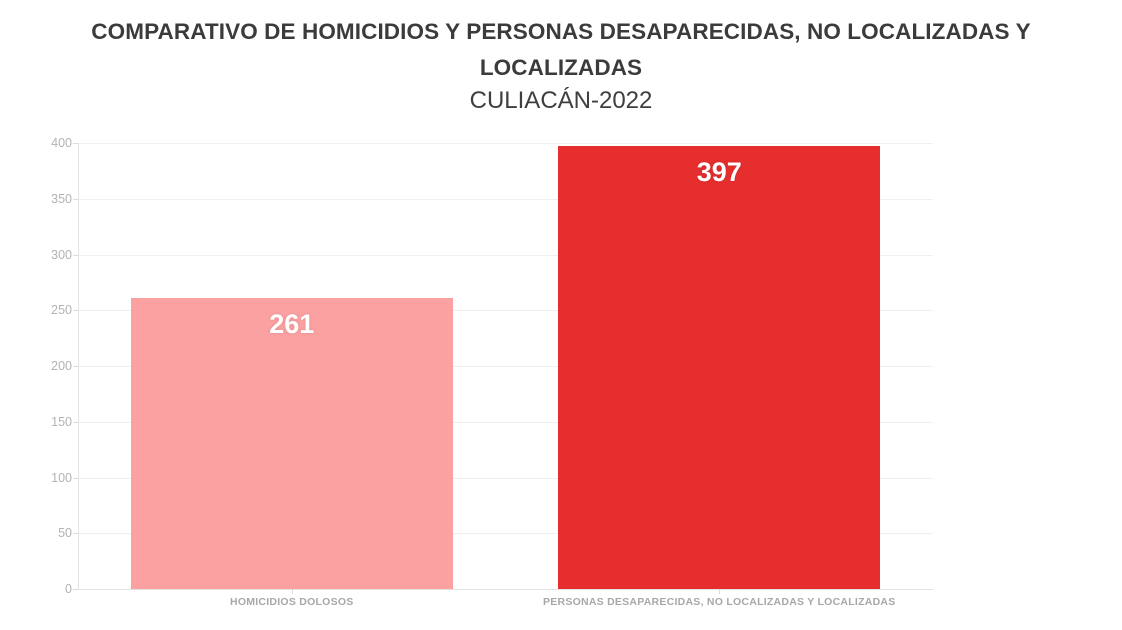  I want to click on y-axis-line, so click(78, 366).